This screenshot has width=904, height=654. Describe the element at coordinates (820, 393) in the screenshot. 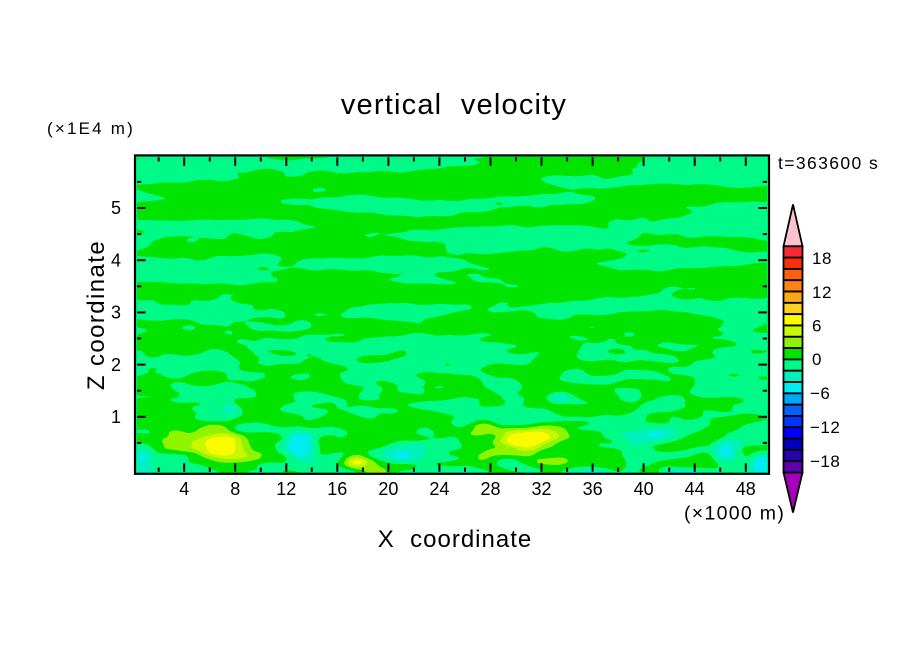

I see `svg-text: −6` at that location.